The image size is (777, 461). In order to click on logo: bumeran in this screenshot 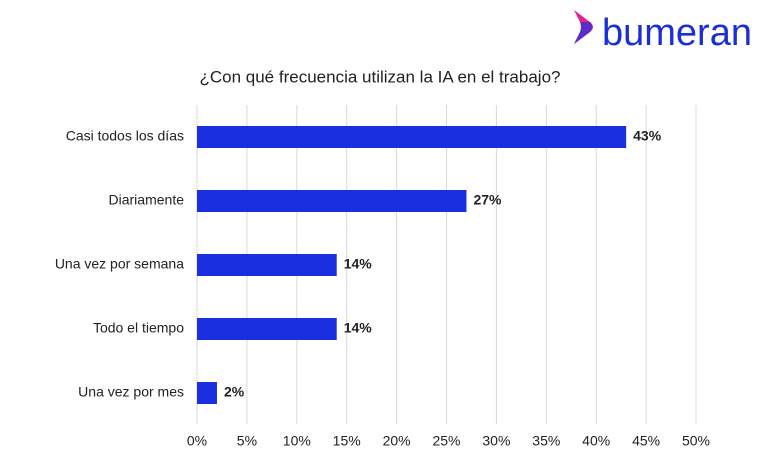, I will do `click(663, 32)`.